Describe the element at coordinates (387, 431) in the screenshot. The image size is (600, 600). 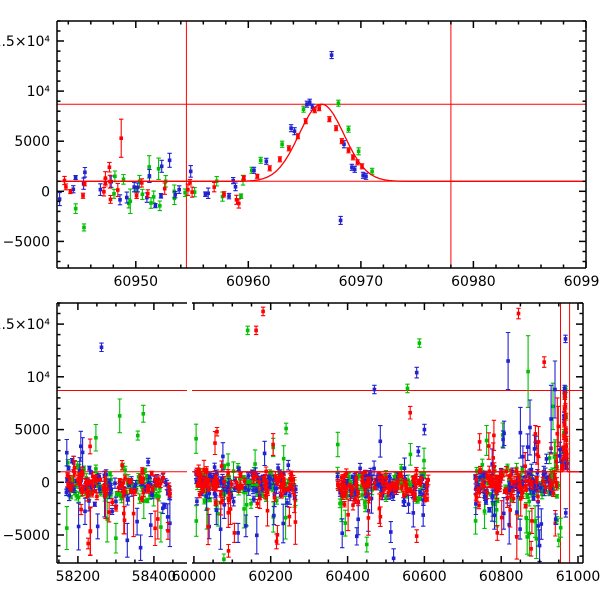
I see `bottom-model-curve` at that location.